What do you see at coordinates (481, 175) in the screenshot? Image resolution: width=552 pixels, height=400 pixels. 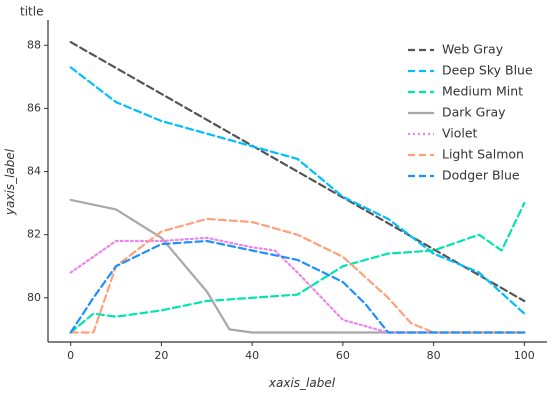 I see `legend-label-dodger-blue: Dodger Blue` at bounding box center [481, 175].